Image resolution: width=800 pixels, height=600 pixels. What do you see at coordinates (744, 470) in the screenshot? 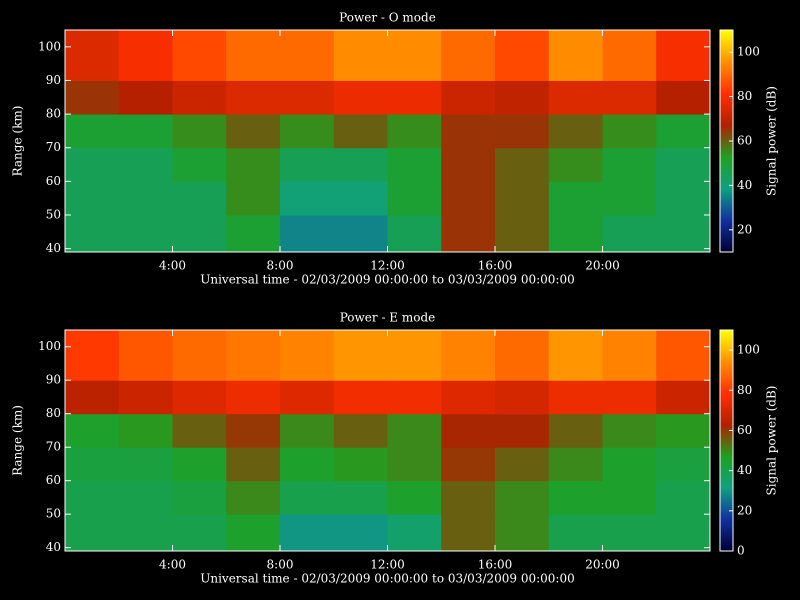
I see `colorbar-tick-label: 40` at bounding box center [744, 470].